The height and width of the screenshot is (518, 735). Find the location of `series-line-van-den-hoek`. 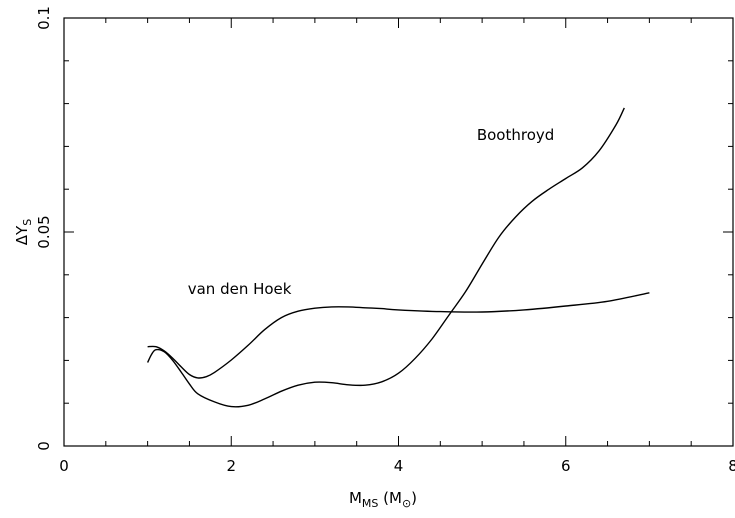

series-line-van-den-hoek is located at coordinates (398, 335).